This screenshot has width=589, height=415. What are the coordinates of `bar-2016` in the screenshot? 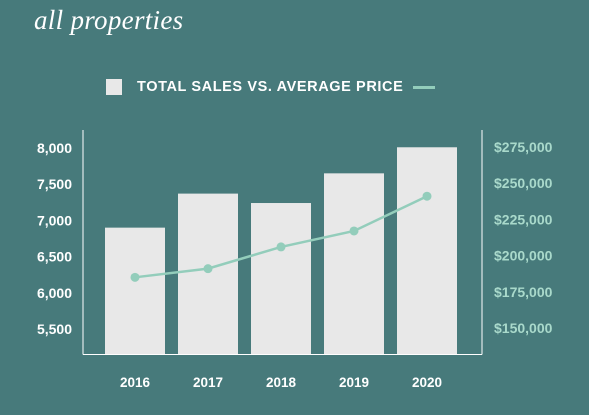 It's located at (135, 290).